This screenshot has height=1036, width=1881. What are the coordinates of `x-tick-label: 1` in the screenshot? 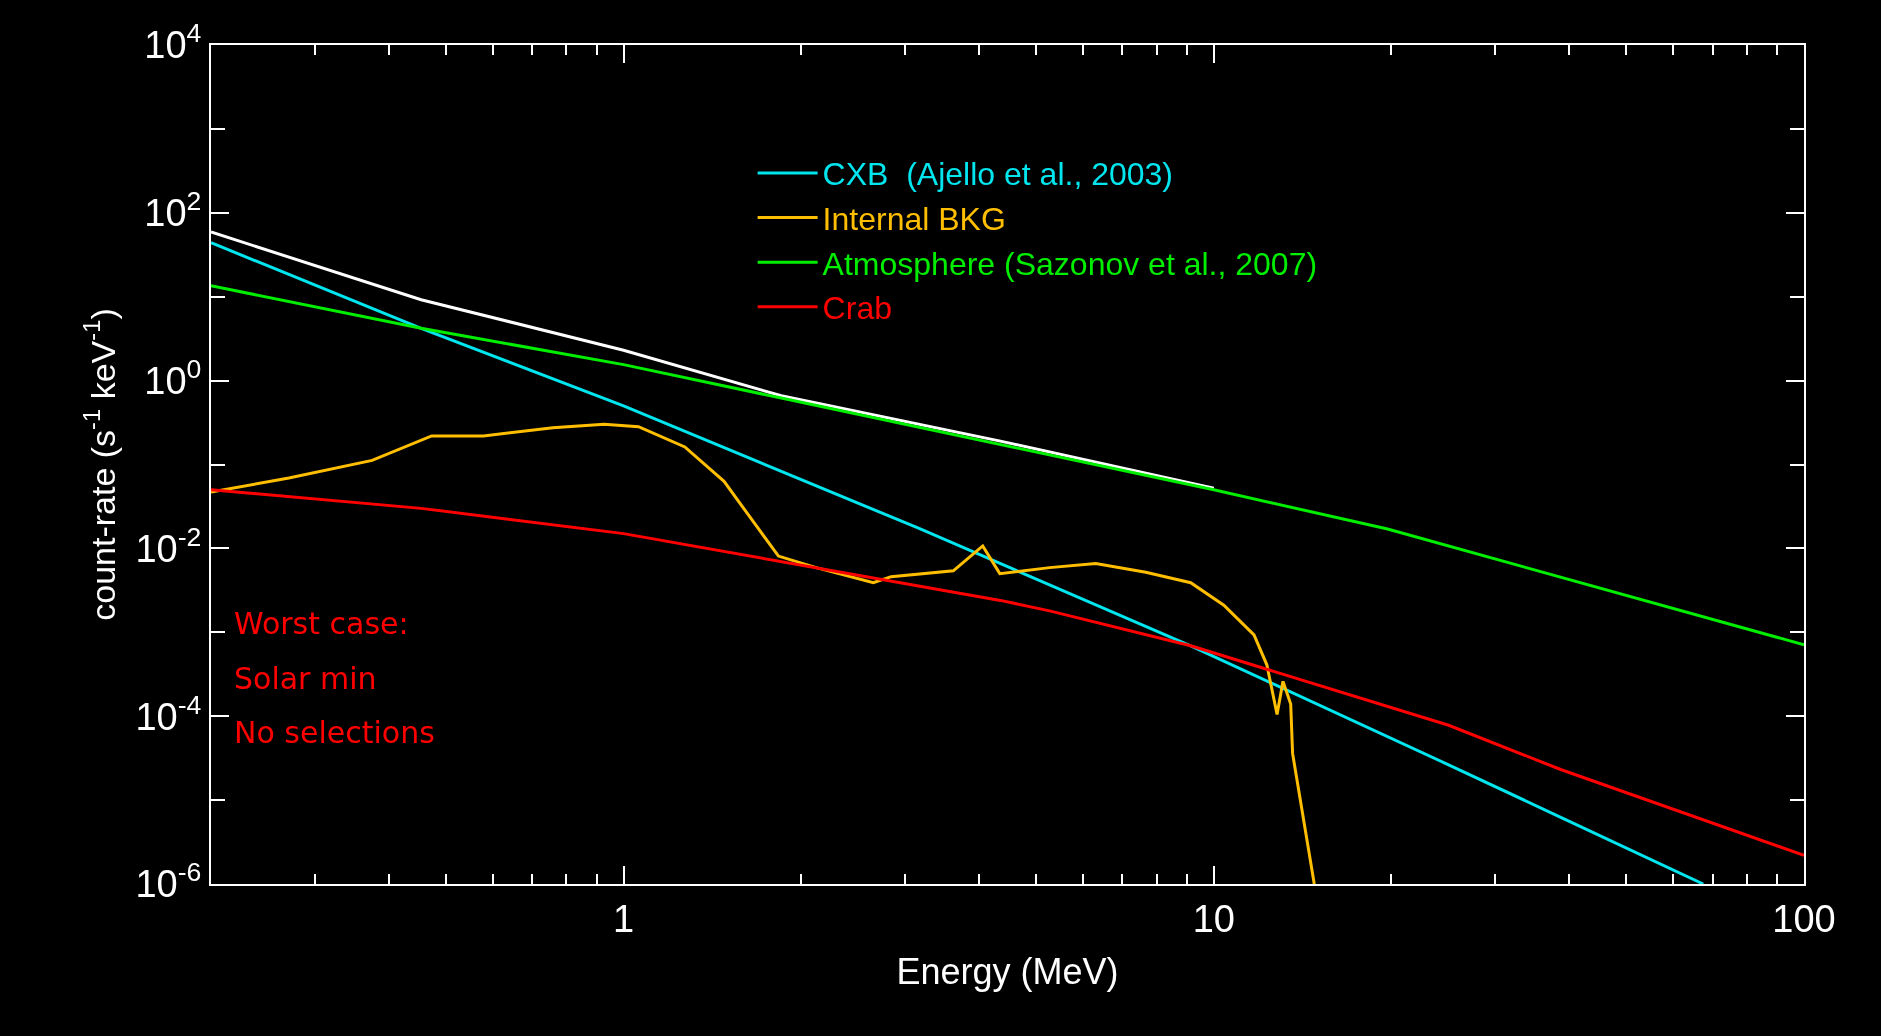 It's located at (623, 918).